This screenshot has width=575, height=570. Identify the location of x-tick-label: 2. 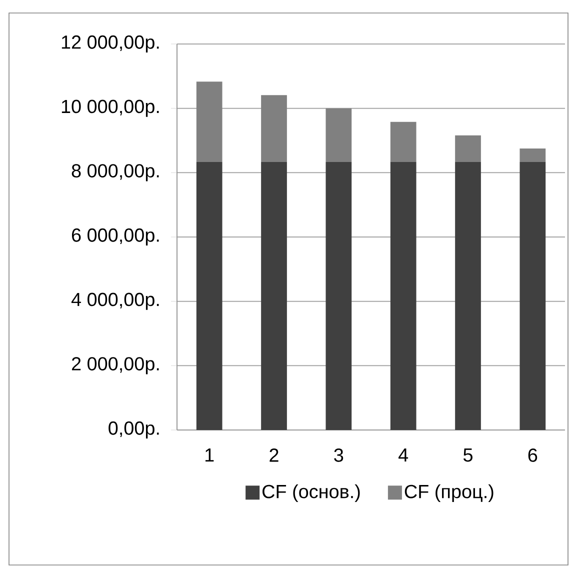
(274, 455).